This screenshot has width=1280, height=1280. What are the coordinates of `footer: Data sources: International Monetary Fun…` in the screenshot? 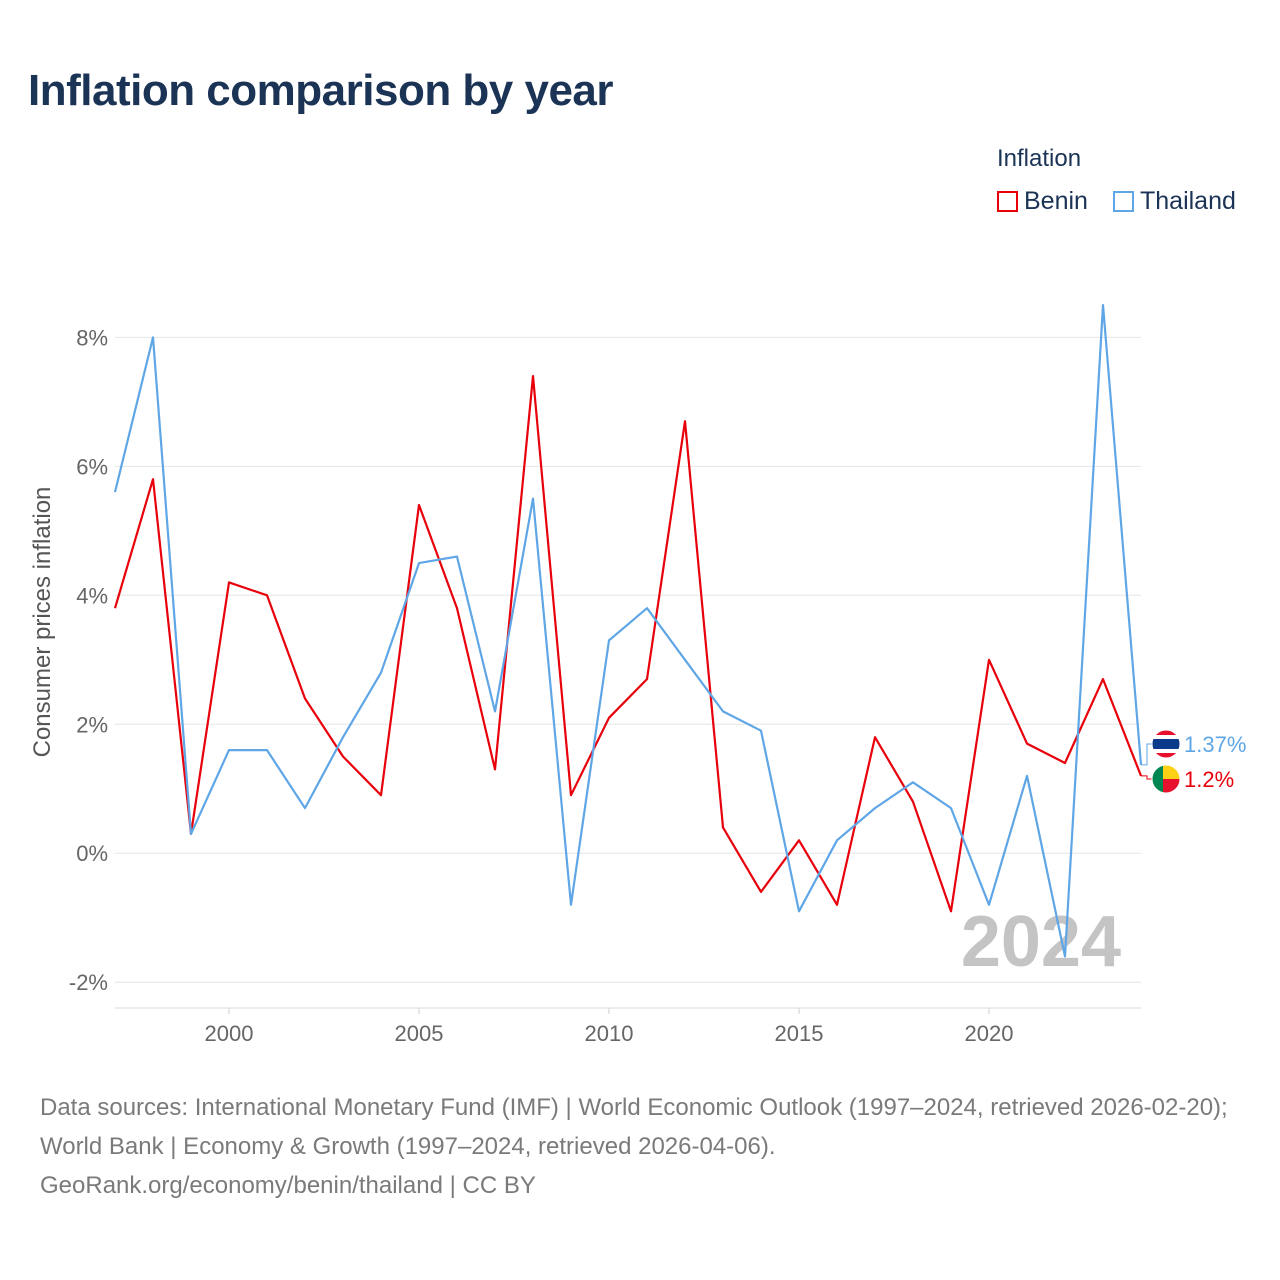 It's located at (645, 1146).